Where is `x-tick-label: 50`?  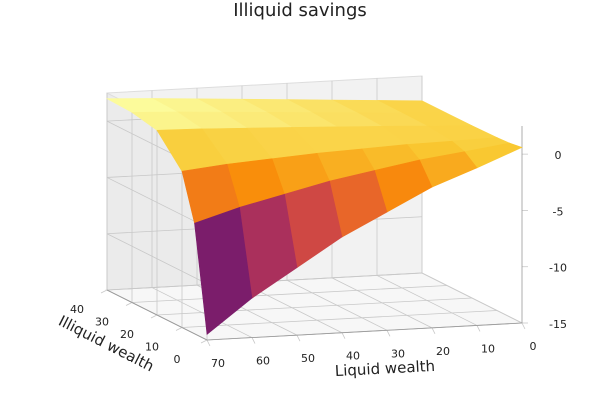 x-tick-label: 50 is located at coordinates (308, 358).